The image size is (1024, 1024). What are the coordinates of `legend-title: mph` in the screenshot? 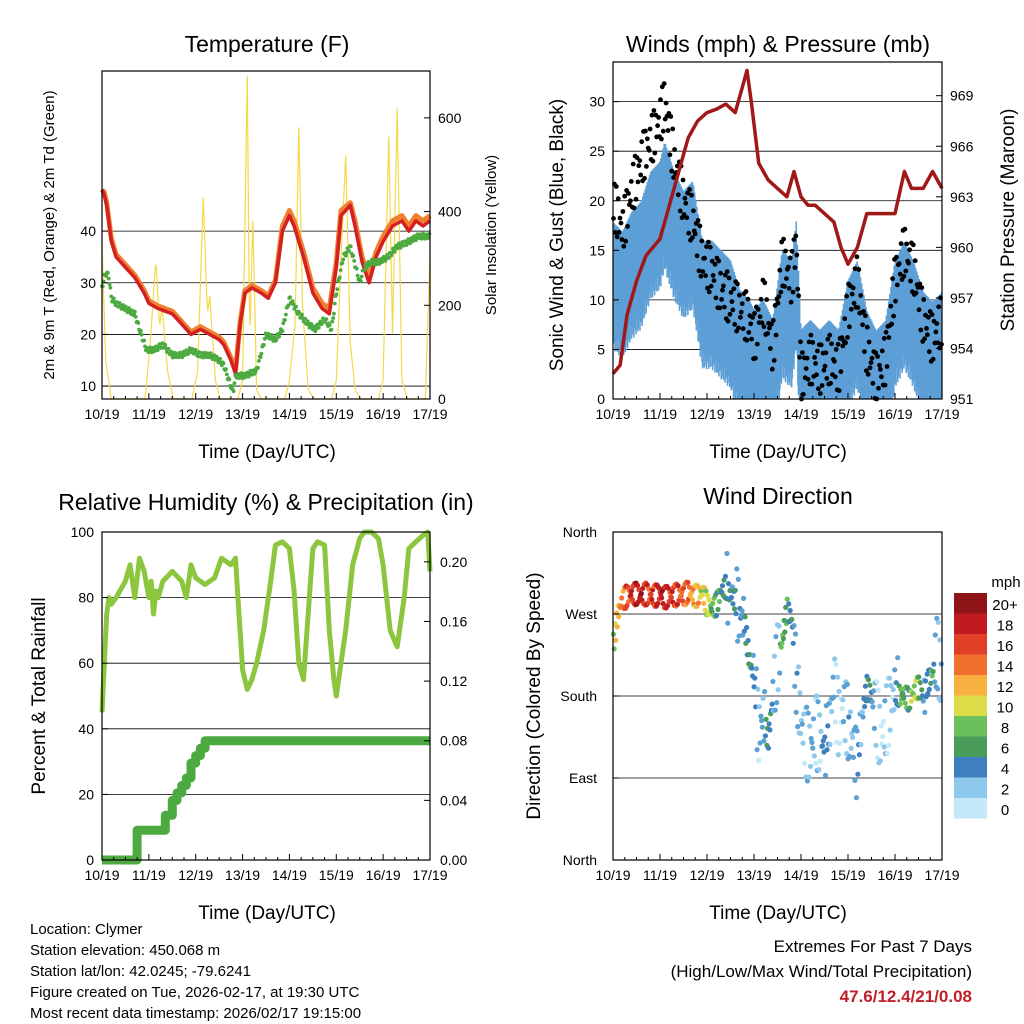 It's located at (1005, 582).